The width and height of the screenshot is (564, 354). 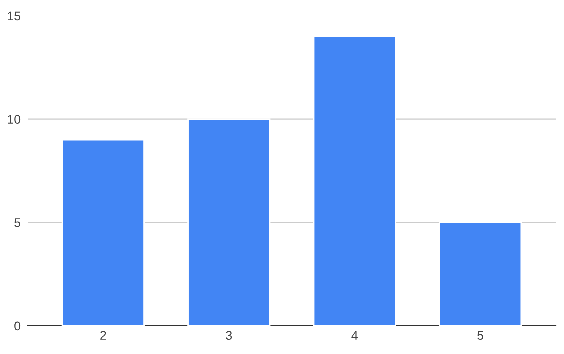 I want to click on y-tick-label: 15, so click(x=14, y=16).